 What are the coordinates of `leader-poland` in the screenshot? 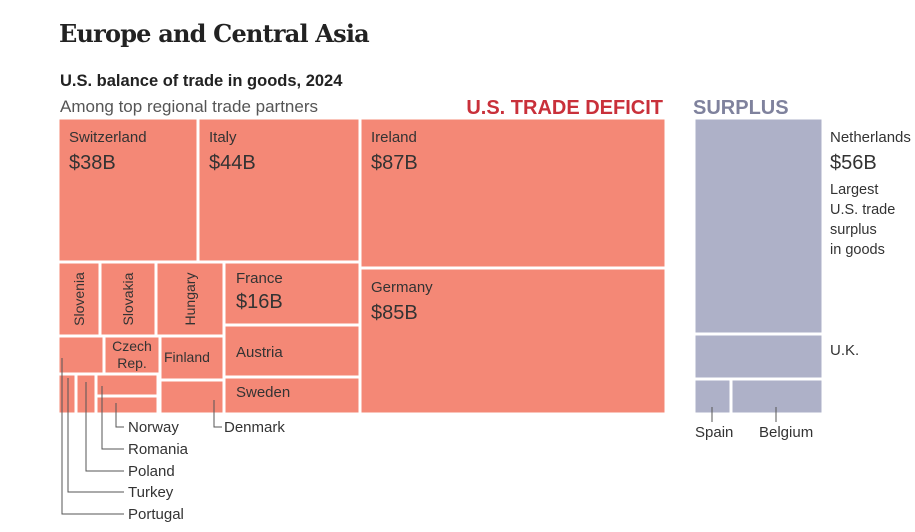 It's located at (104, 427).